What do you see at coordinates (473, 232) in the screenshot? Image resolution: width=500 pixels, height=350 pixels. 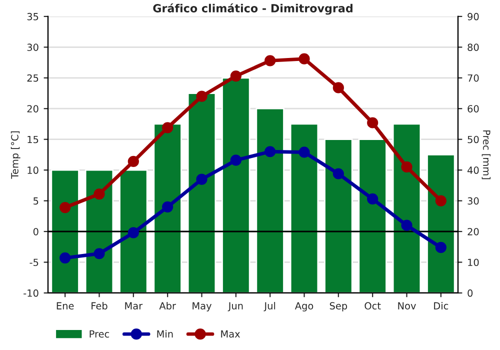 I see `y2-tick-label: 20` at bounding box center [473, 232].